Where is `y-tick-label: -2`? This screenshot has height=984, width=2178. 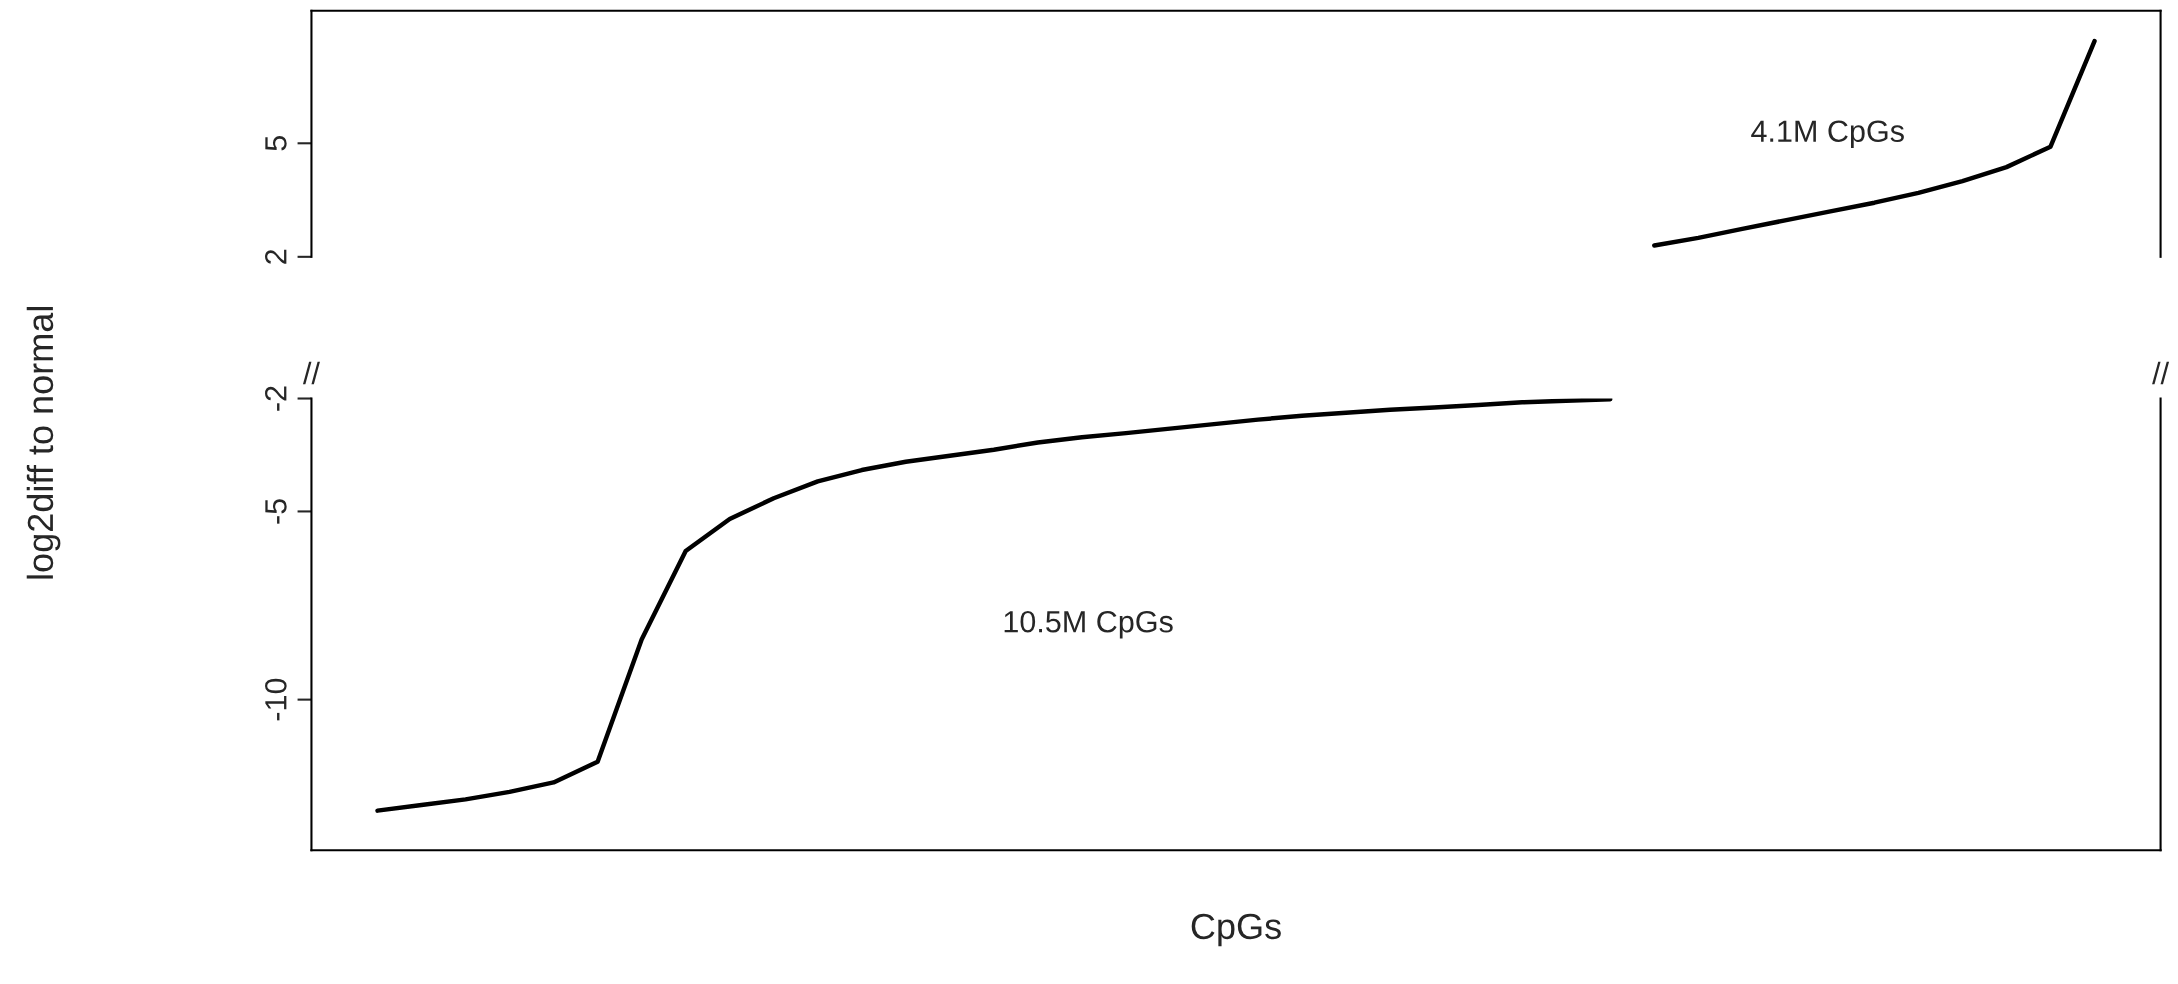 y-tick-label: -2 is located at coordinates (276, 398).